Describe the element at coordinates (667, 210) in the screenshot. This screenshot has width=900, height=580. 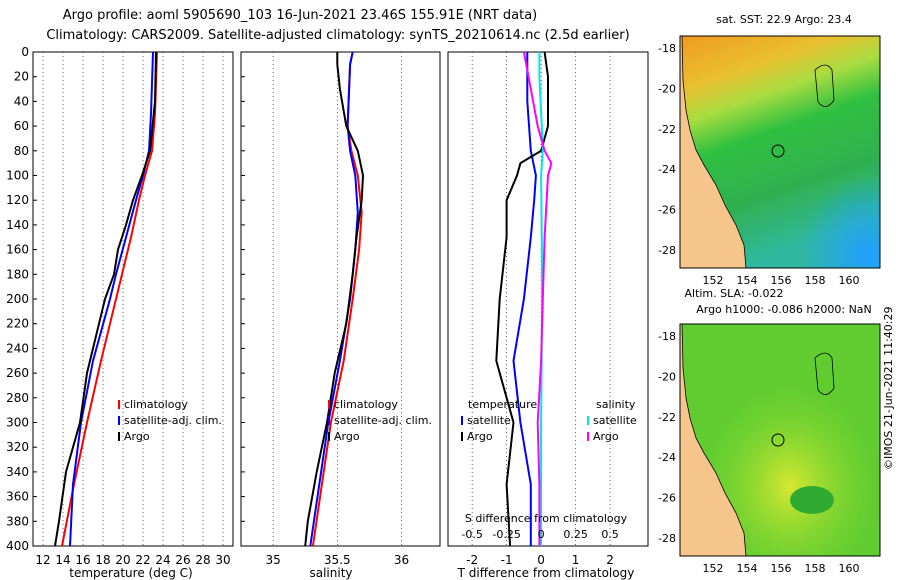
I see `lat-tick-label: -26` at that location.